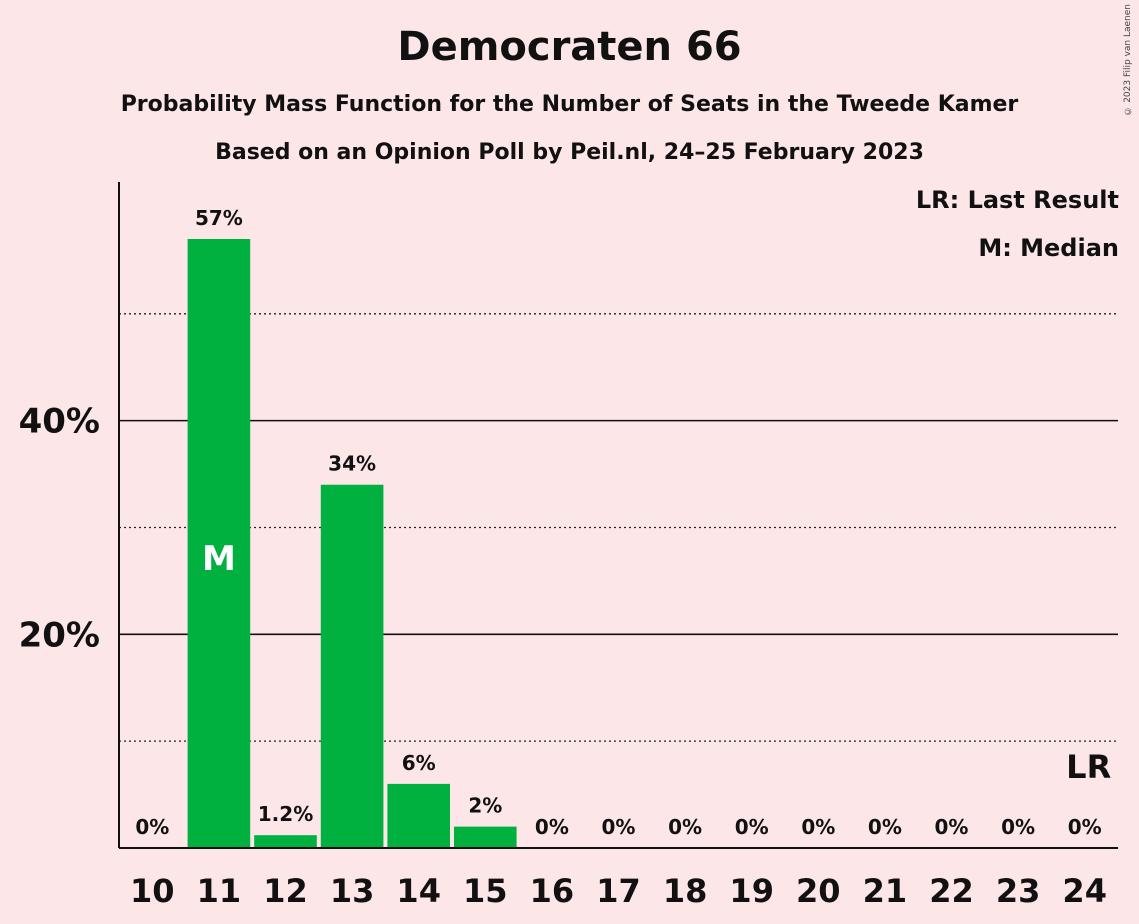 This screenshot has height=924, width=1139. Describe the element at coordinates (219, 891) in the screenshot. I see `x-tick-label: 11` at that location.